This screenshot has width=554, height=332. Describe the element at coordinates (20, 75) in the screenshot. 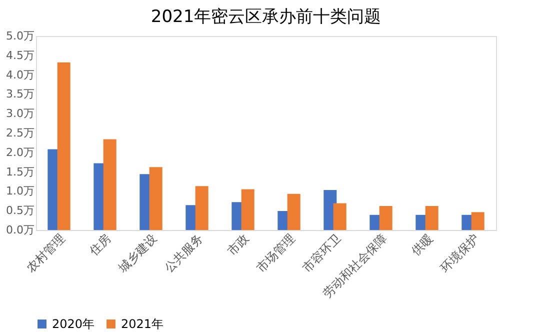

I see `y-tick-label: 4.0万` at that location.